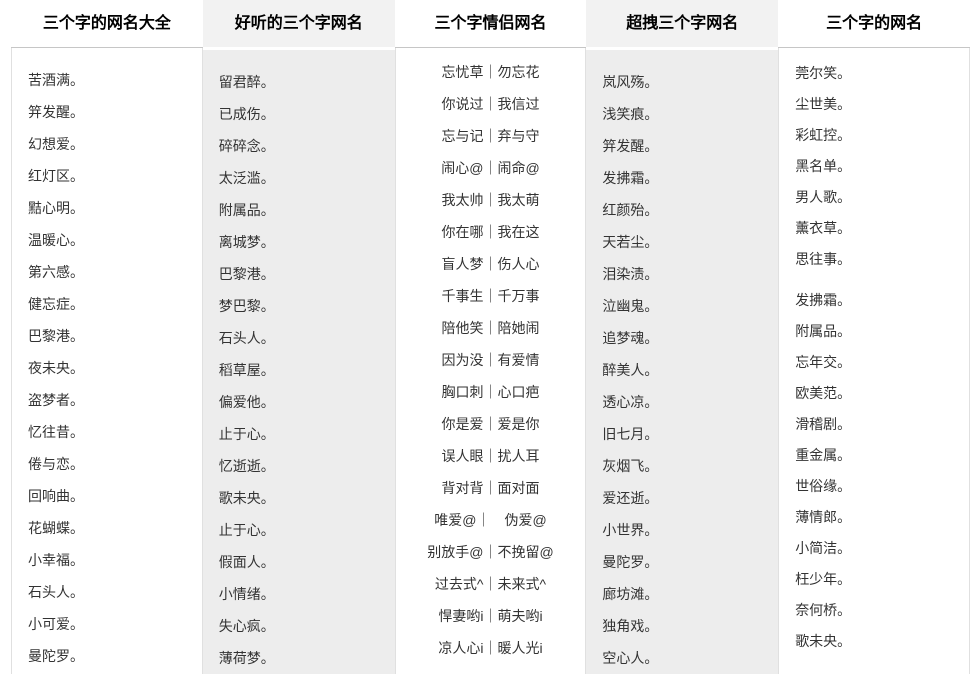 The height and width of the screenshot is (674, 979). I want to click on nickname-item: 红颜殆。, so click(630, 210).